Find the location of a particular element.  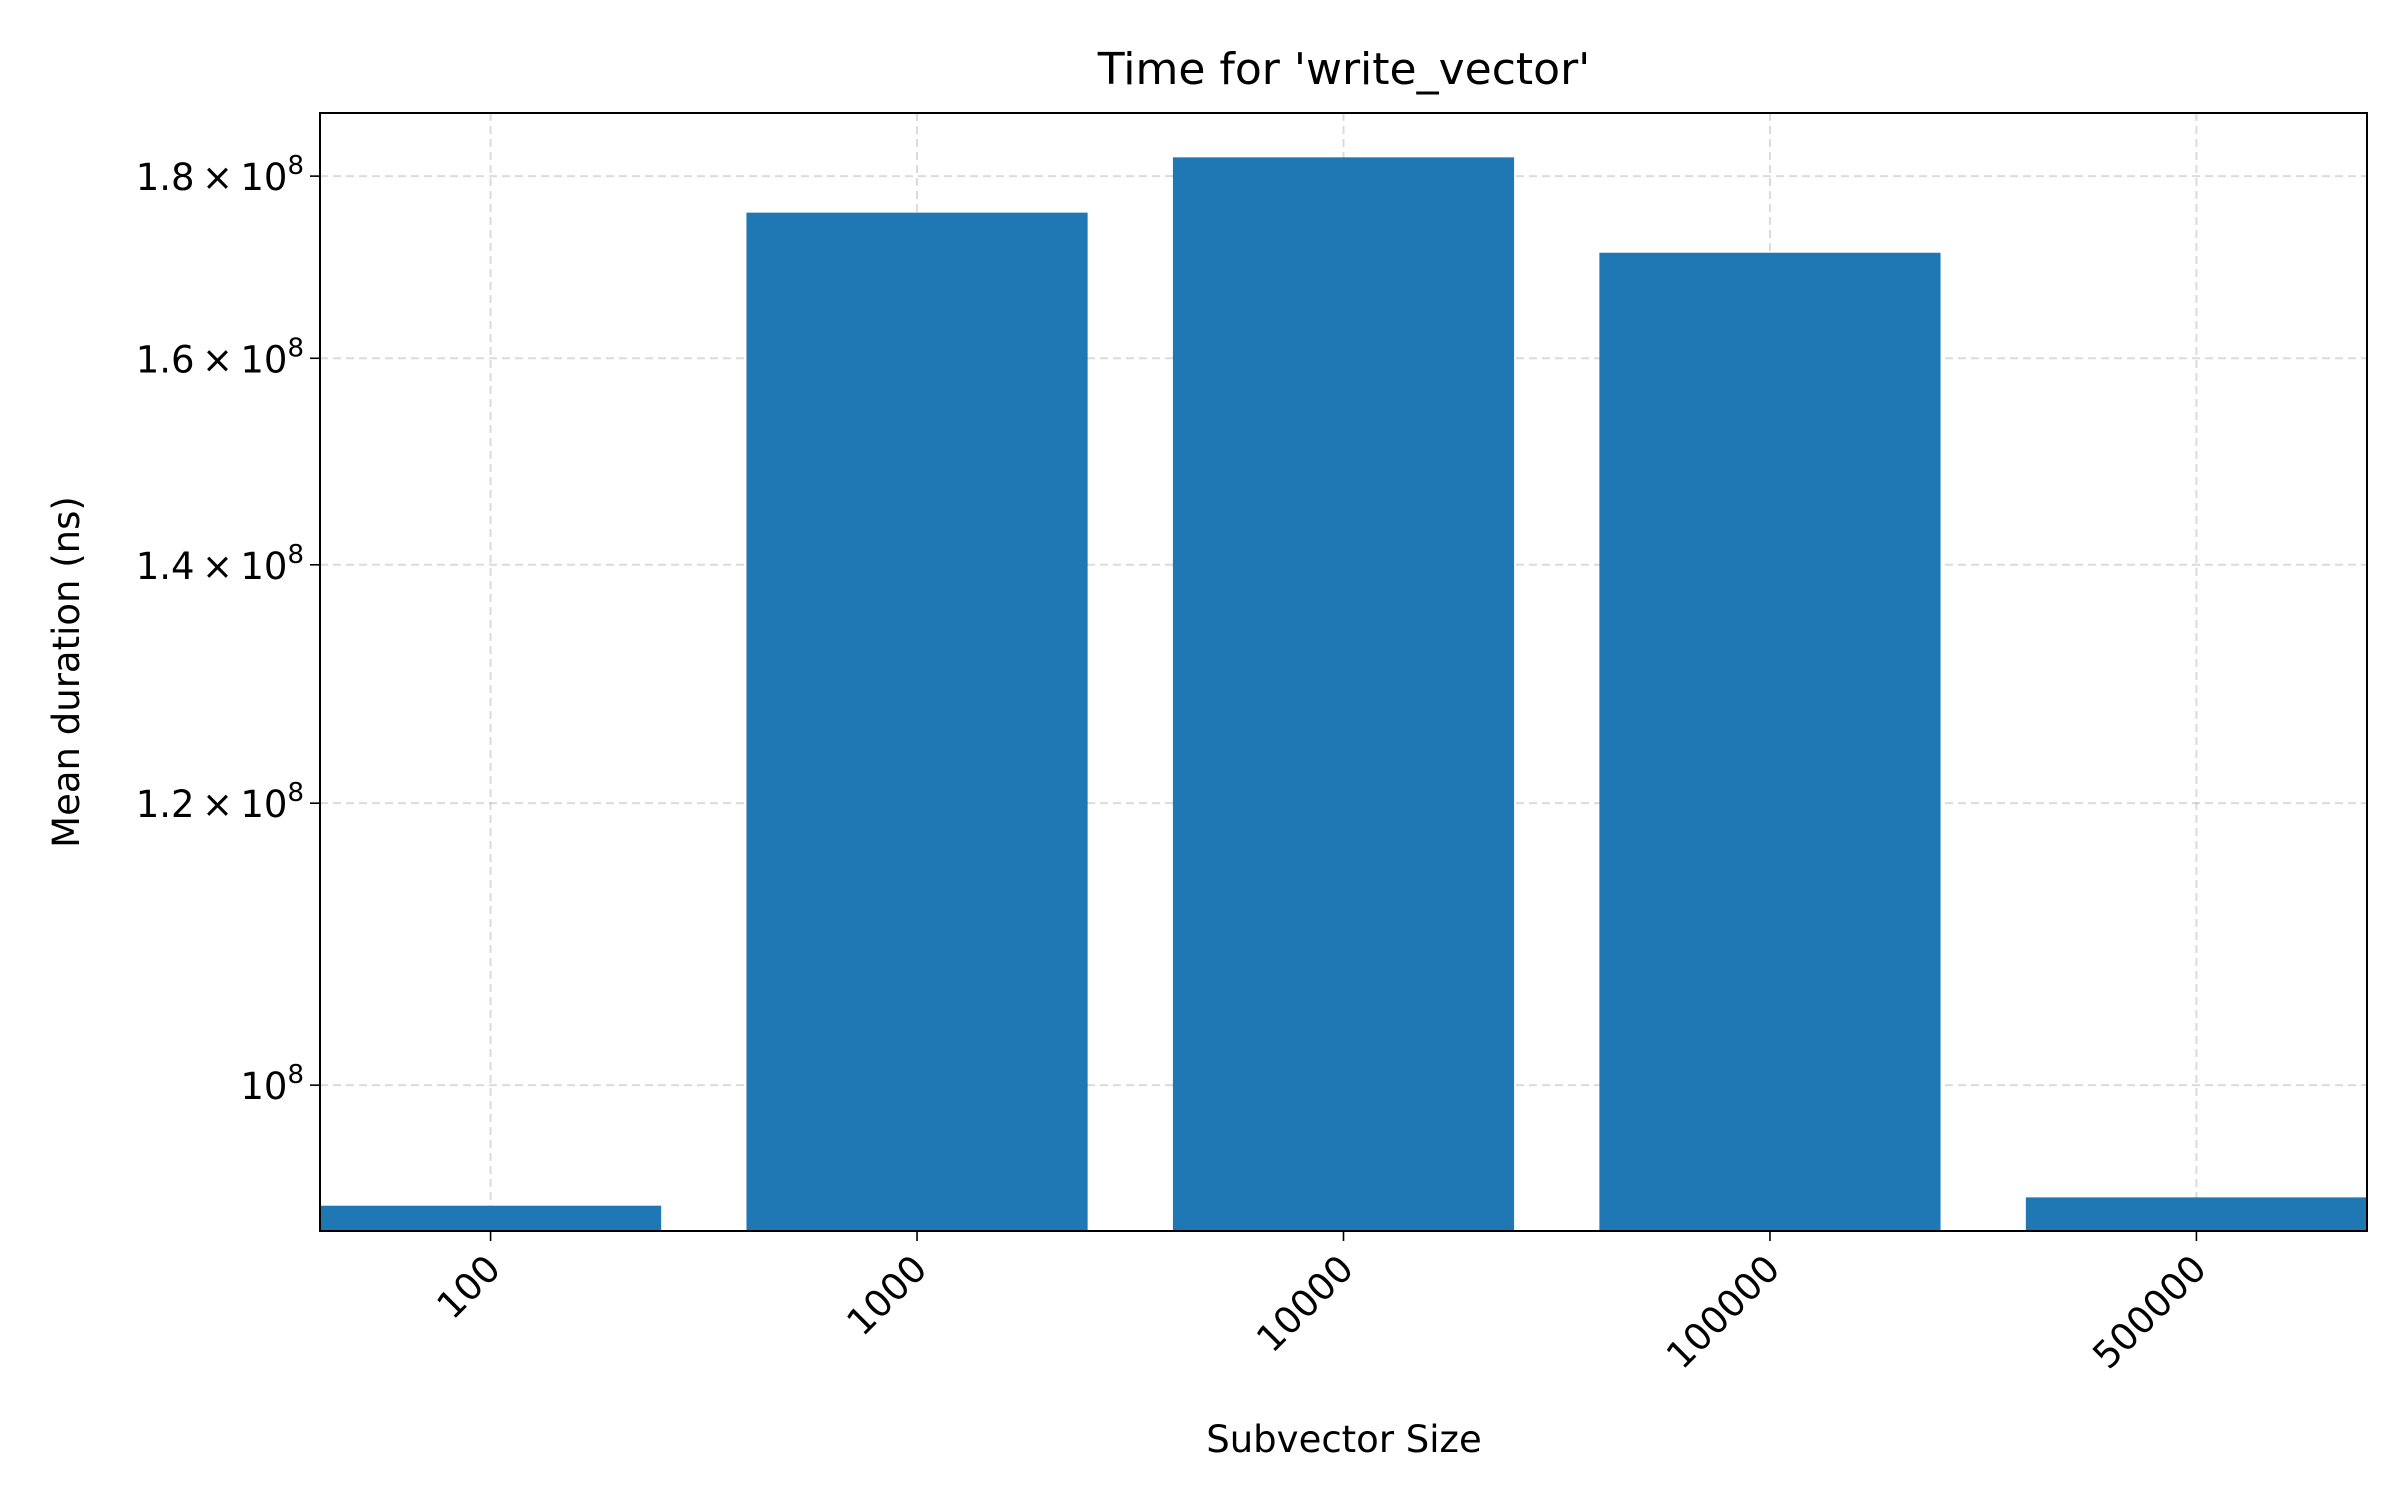

chart-title: Time for 'write_vector' is located at coordinates (1344, 69).